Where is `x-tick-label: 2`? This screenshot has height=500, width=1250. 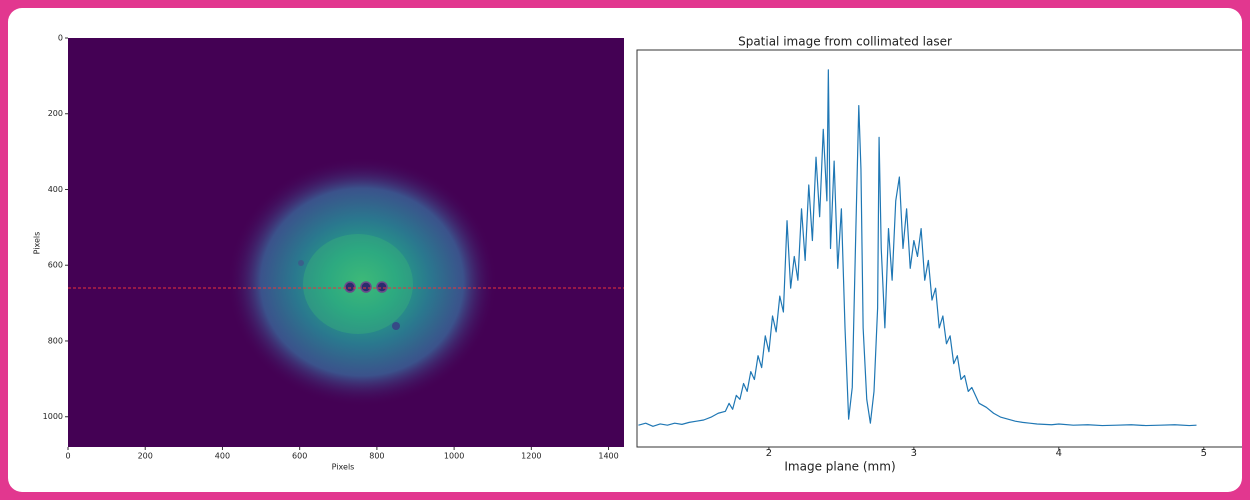 x-tick-label: 2 is located at coordinates (769, 453).